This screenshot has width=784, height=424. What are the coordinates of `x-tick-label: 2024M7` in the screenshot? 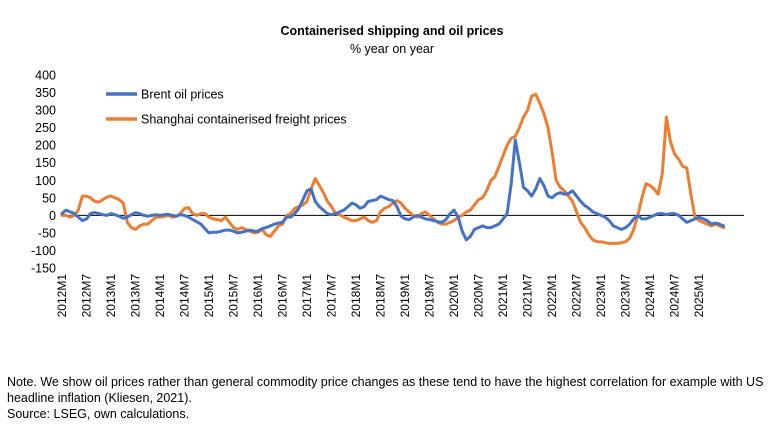 It's located at (675, 296).